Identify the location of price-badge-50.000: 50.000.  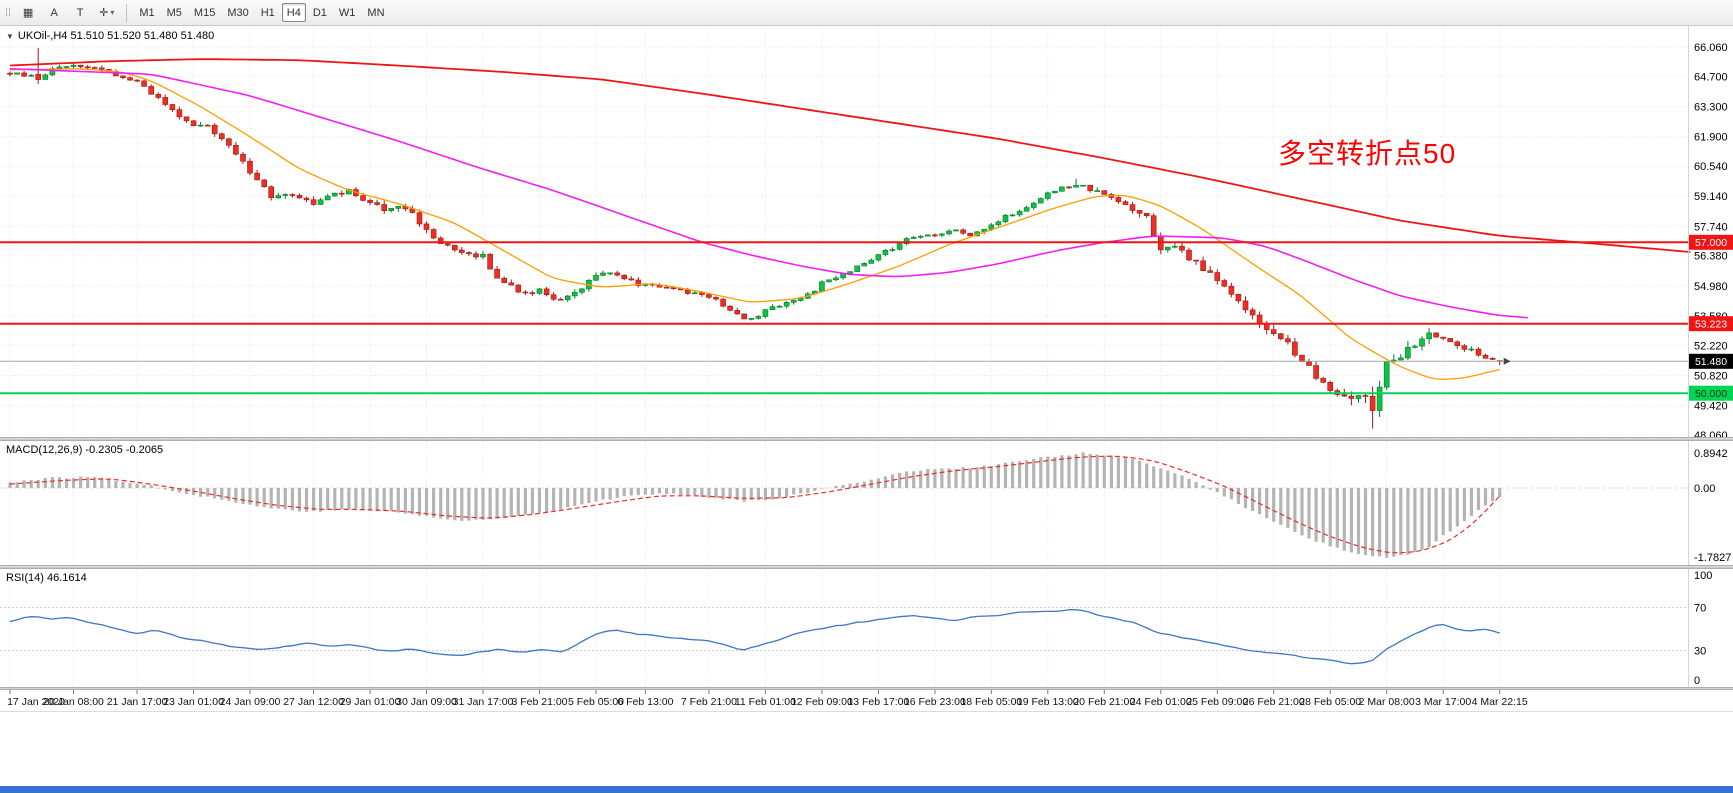
(1711, 393).